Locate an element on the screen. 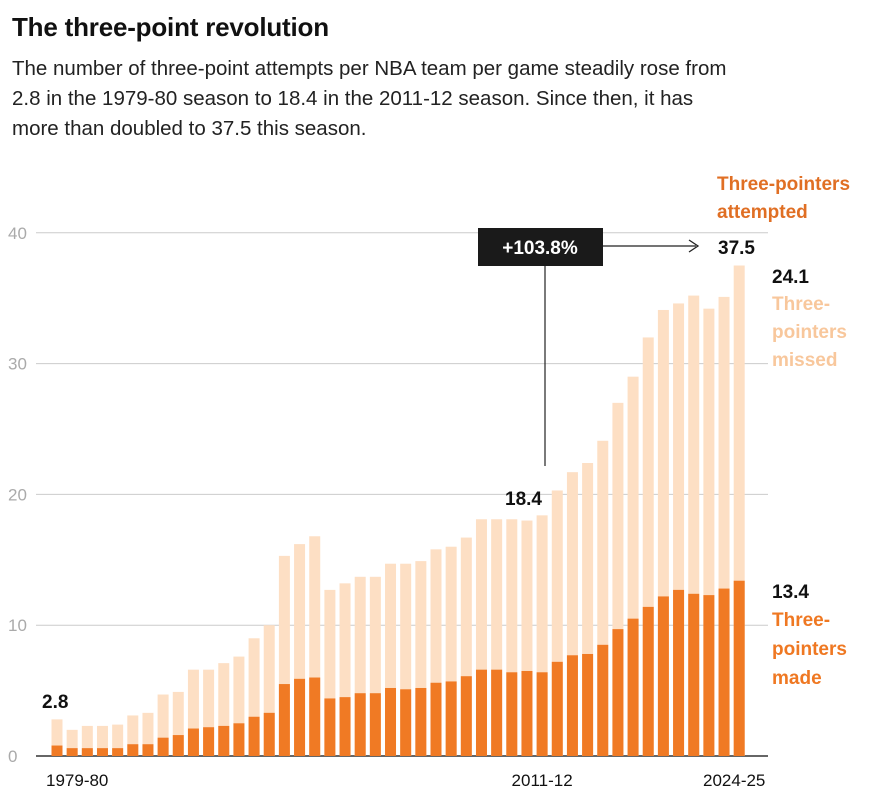 This screenshot has height=805, width=881. y-tick-label: 30 is located at coordinates (17, 364).